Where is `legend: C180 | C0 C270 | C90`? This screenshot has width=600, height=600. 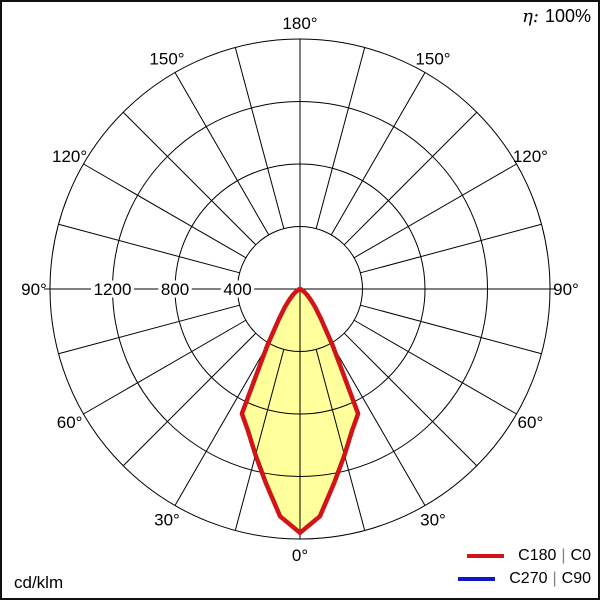
legend: C180 | C0 C270 | C90 is located at coordinates (524, 567).